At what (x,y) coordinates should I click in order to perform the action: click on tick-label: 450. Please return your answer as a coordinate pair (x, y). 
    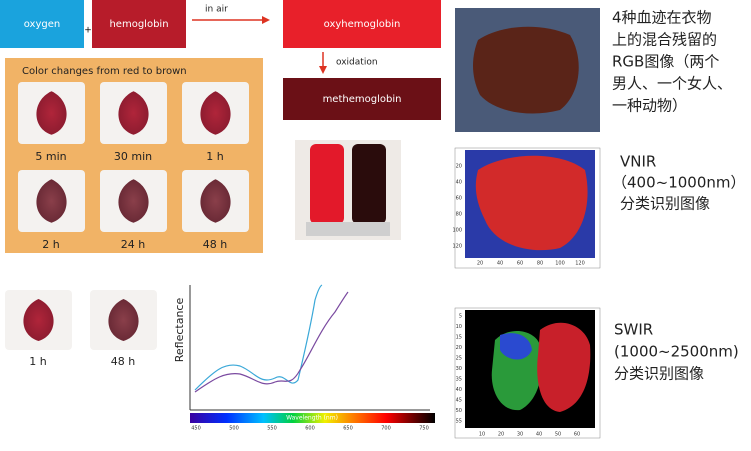
    Looking at the image, I should click on (196, 429).